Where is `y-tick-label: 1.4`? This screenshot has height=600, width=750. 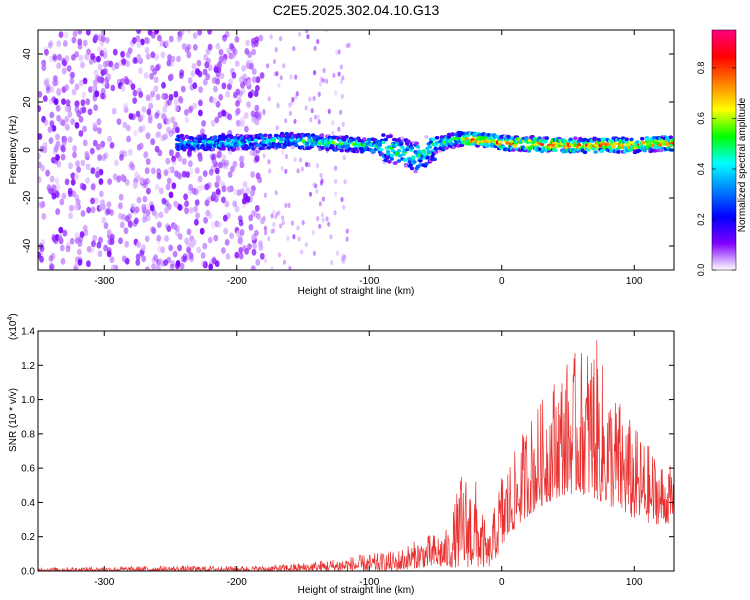 y-tick-label: 1.4 is located at coordinates (28, 332).